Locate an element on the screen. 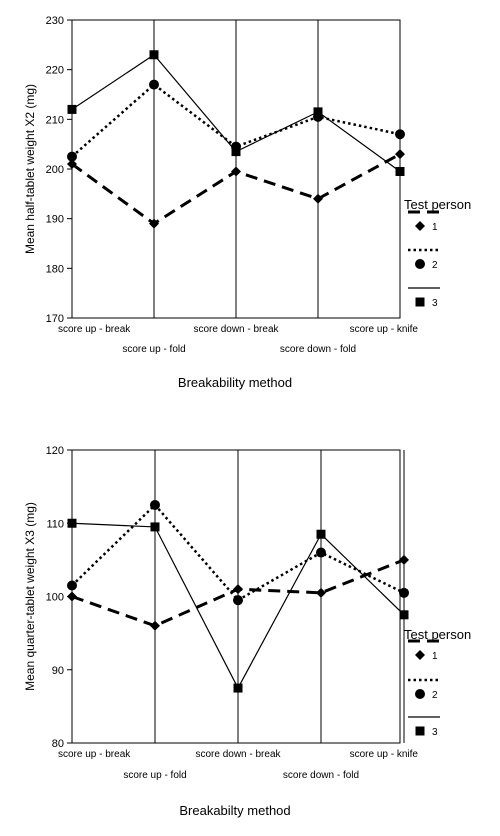 The height and width of the screenshot is (836, 500). y-tick-label: 190 is located at coordinates (55, 220).